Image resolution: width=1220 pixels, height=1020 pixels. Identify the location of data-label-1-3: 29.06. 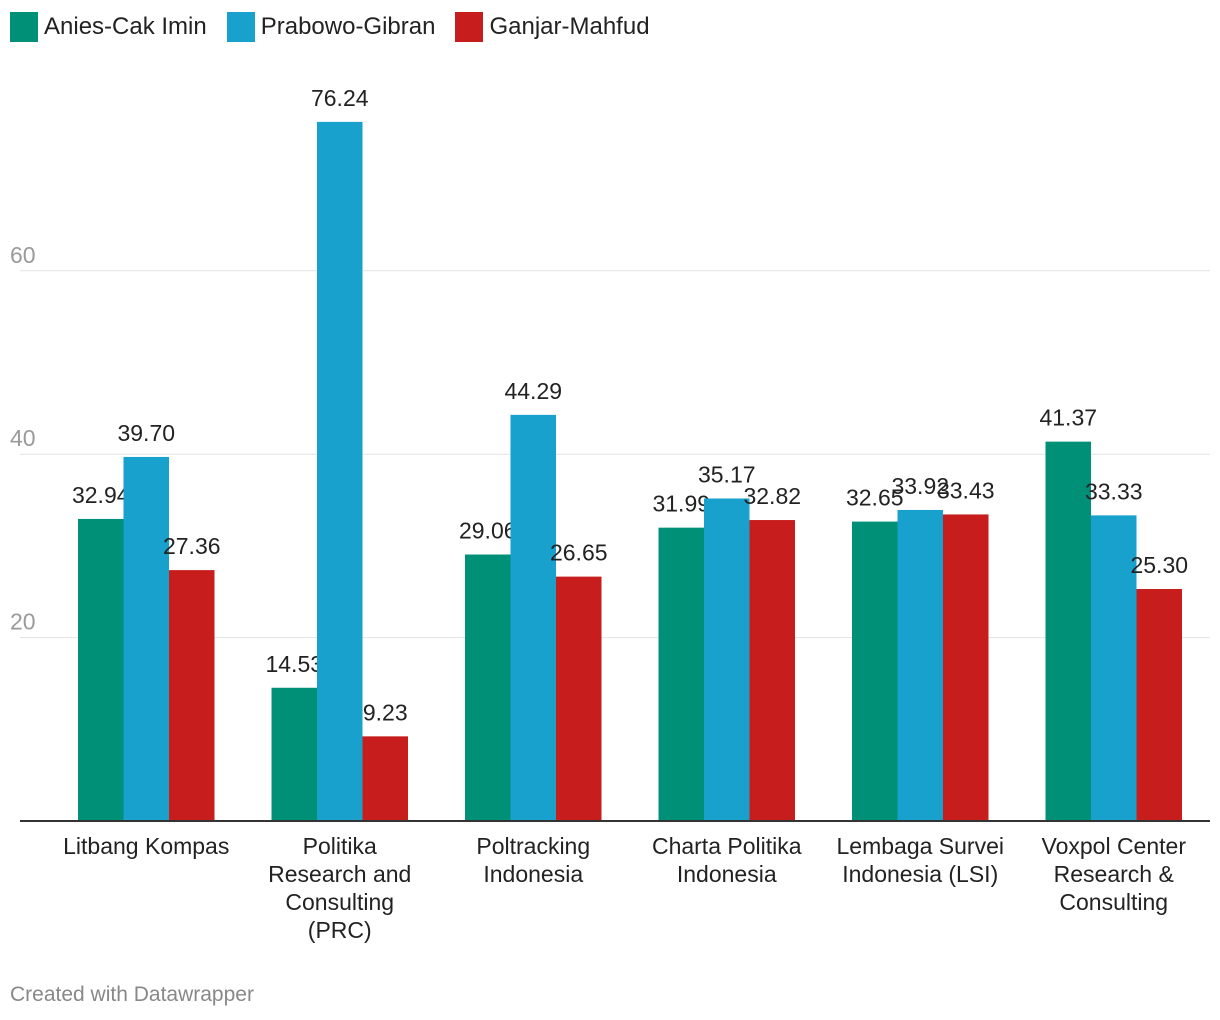
(488, 531).